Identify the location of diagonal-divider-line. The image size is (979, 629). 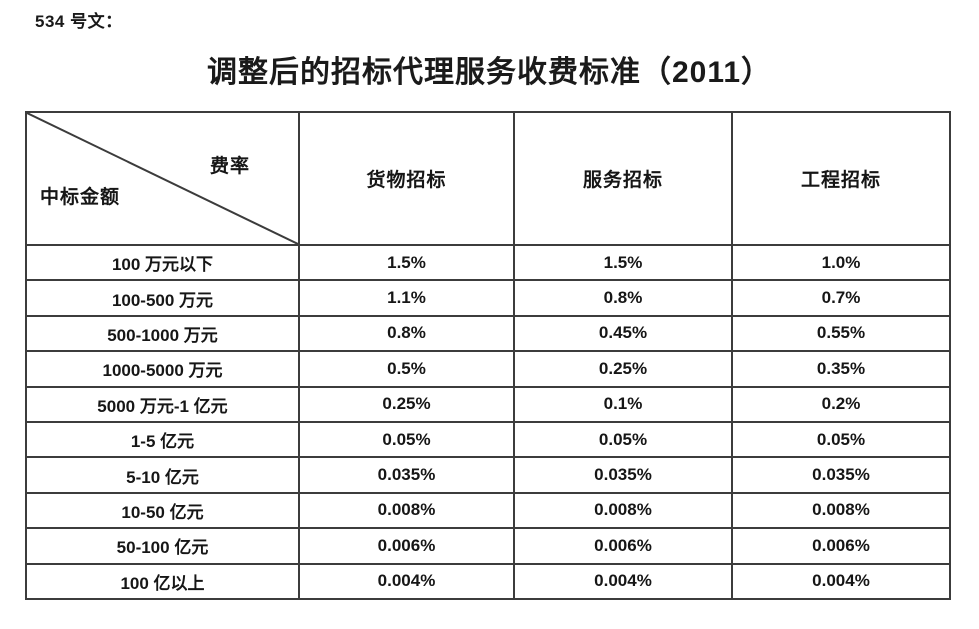
(162, 178).